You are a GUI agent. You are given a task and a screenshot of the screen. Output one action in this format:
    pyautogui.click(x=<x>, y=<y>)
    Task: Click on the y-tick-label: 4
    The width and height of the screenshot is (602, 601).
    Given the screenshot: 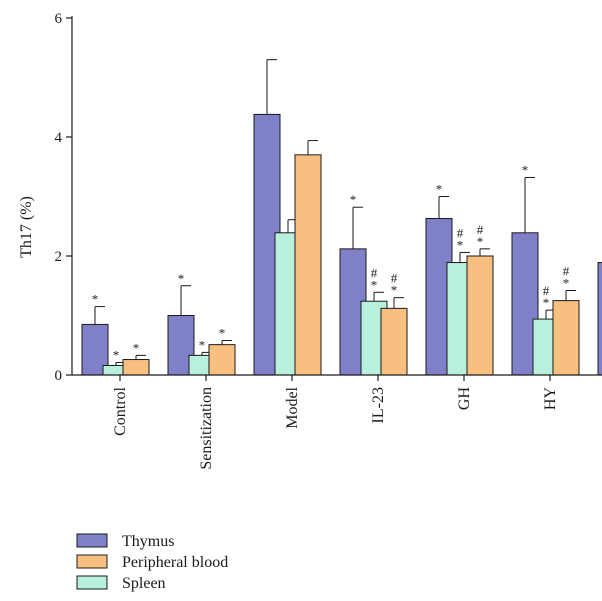 What is the action you would take?
    pyautogui.click(x=59, y=138)
    